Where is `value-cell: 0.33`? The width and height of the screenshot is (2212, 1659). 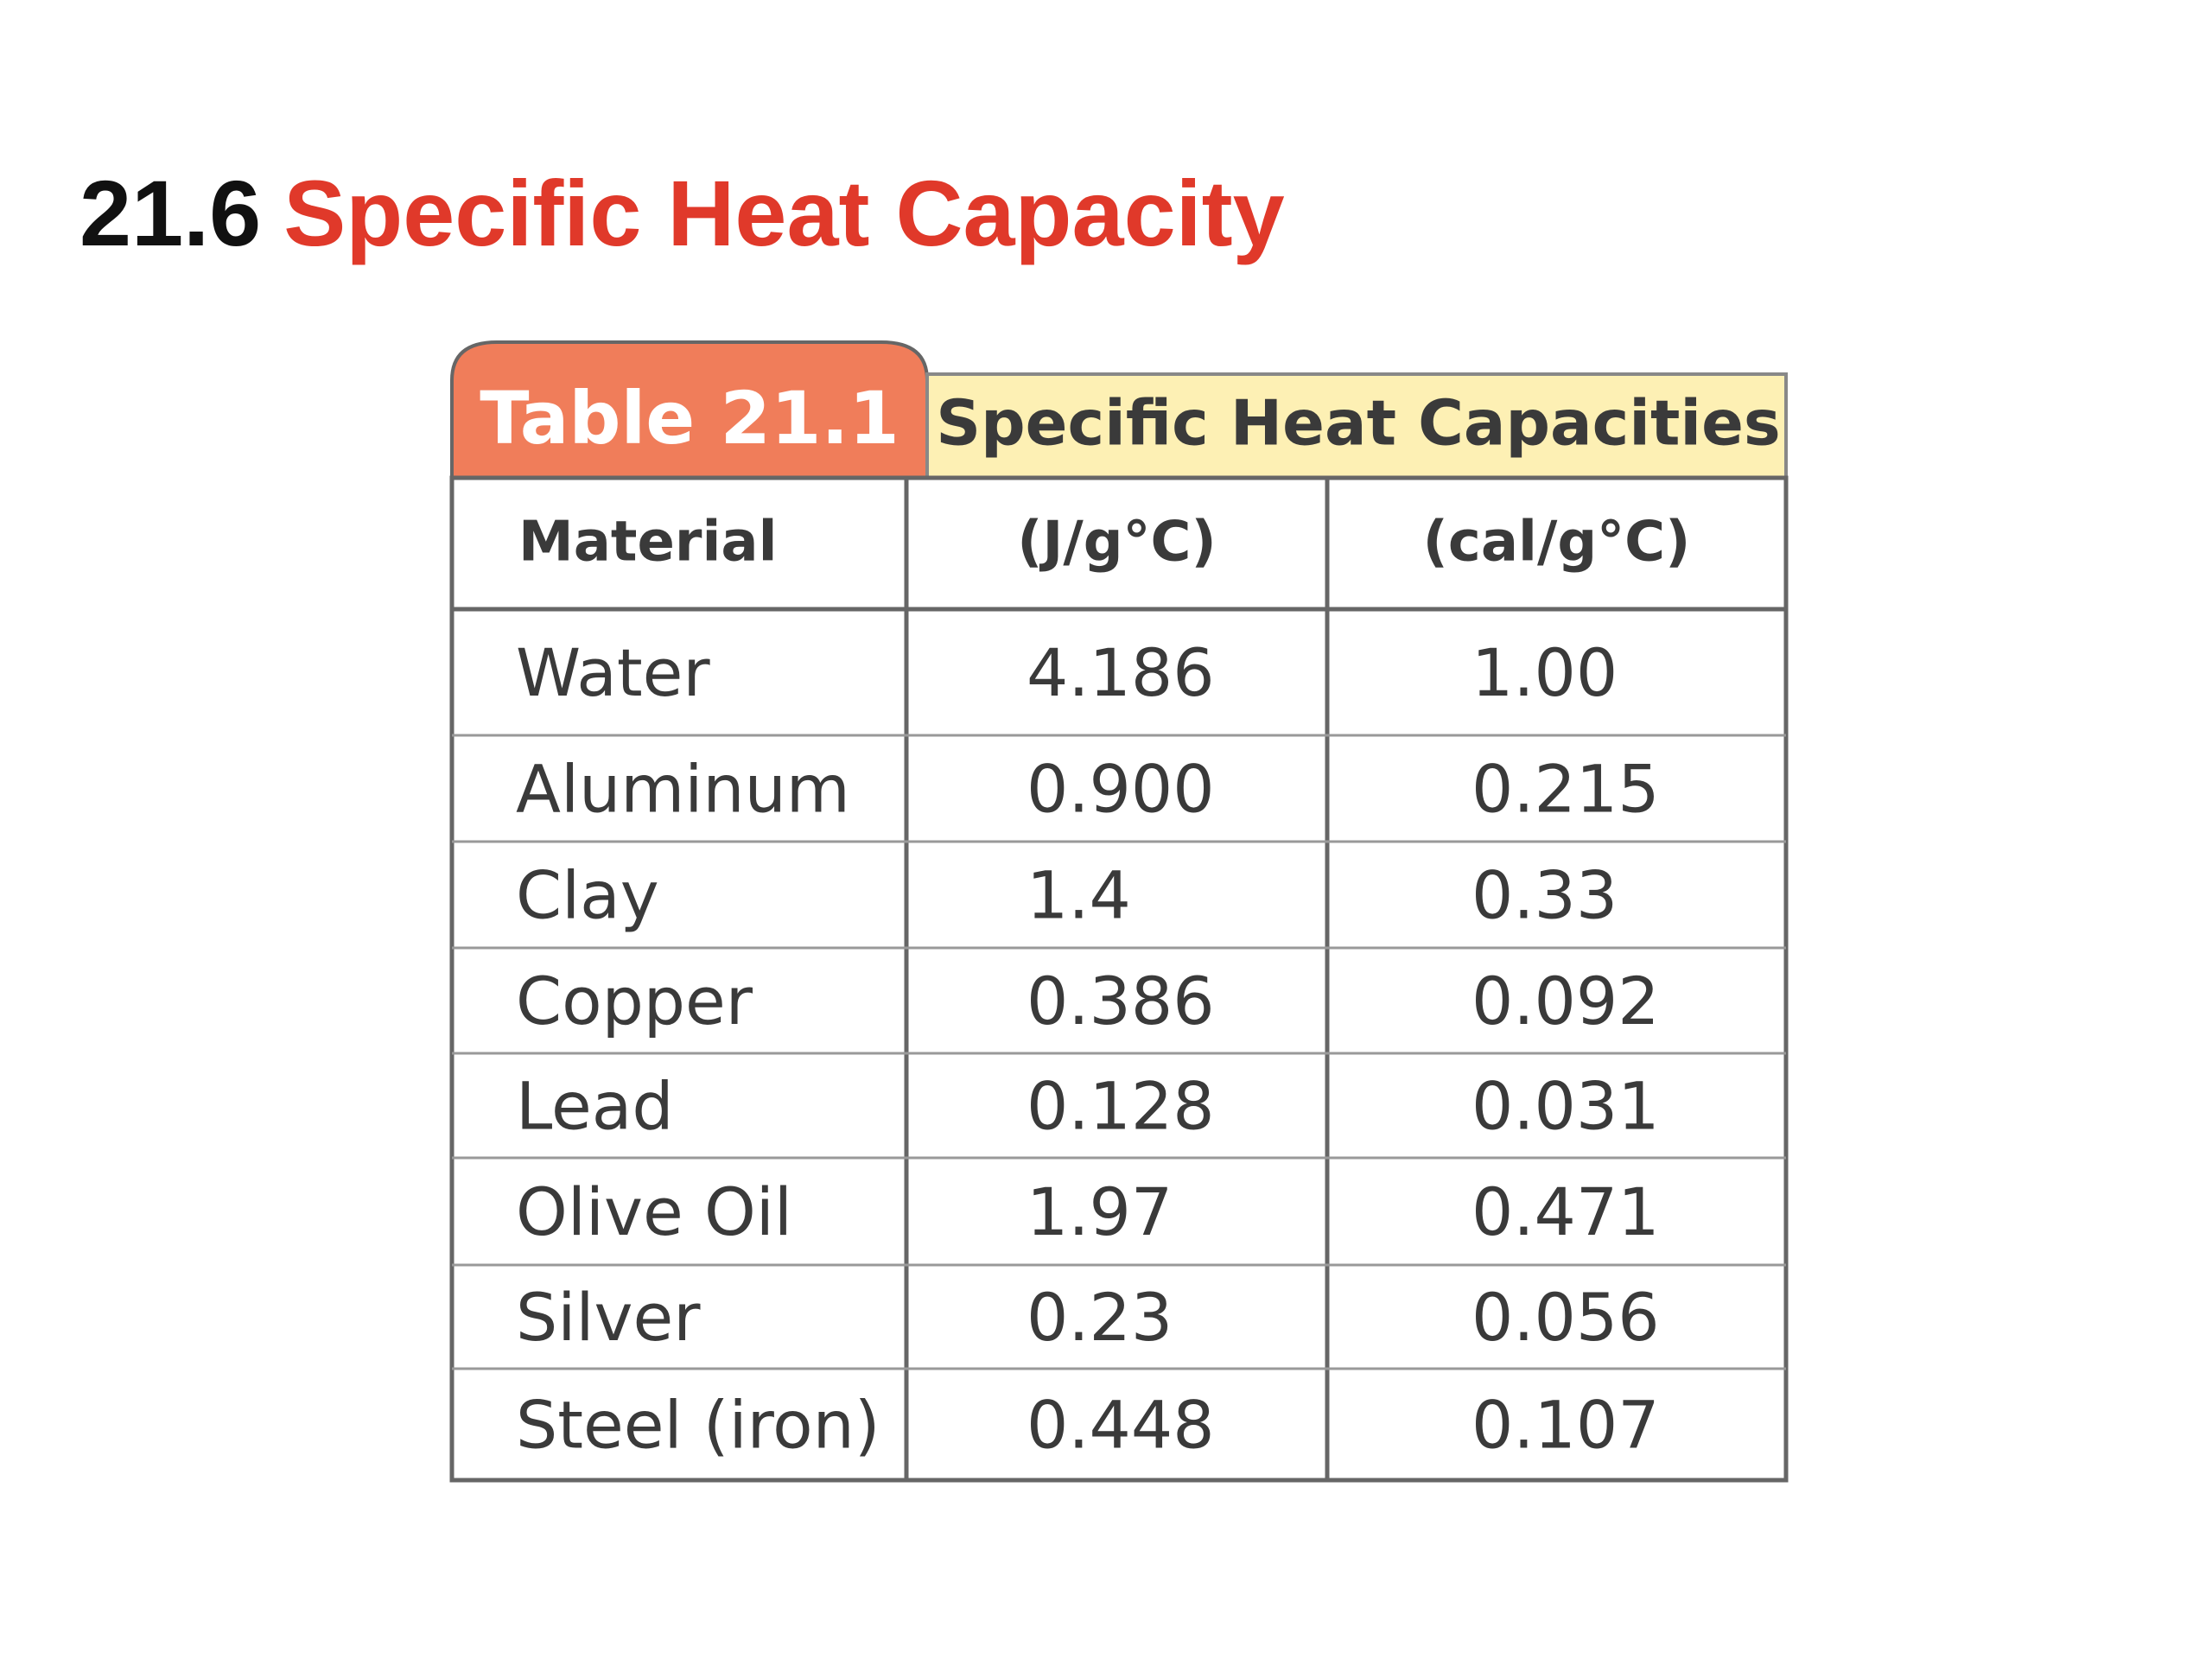 value-cell: 0.33 is located at coordinates (1544, 894).